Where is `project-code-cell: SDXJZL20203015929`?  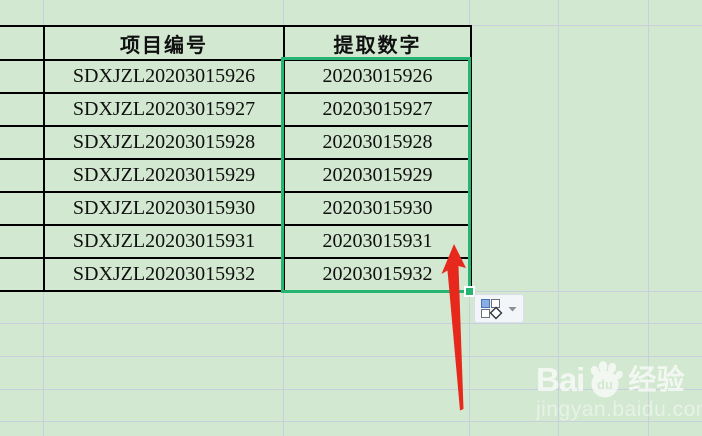 project-code-cell: SDXJZL20203015929 is located at coordinates (164, 175).